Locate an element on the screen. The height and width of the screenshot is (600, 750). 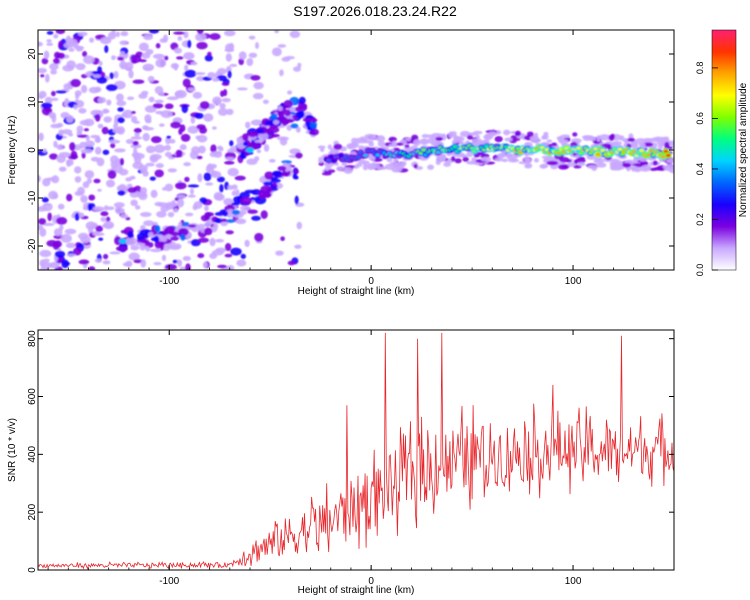
snr-xtick-label: -100 is located at coordinates (169, 581).